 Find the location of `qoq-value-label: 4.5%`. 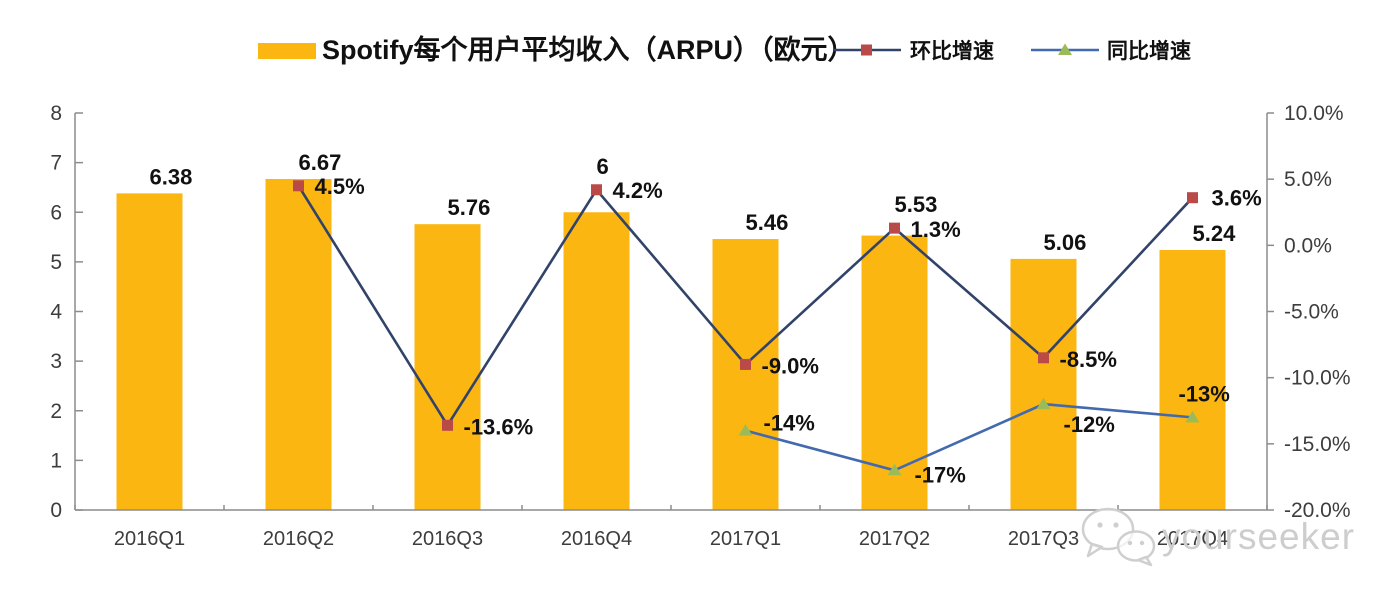

qoq-value-label: 4.5% is located at coordinates (340, 186).